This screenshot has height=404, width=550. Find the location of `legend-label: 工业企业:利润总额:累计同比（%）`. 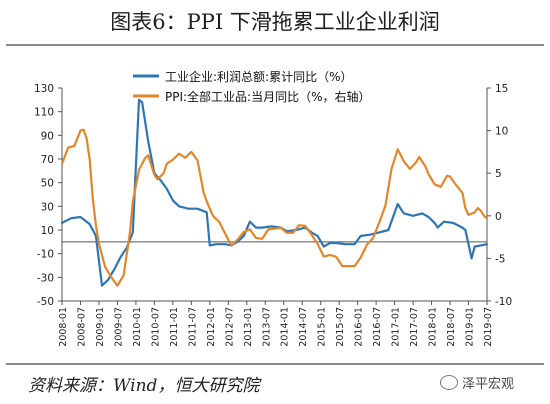

legend-label: 工业企业:利润总额:累计同比（%） is located at coordinates (259, 76).